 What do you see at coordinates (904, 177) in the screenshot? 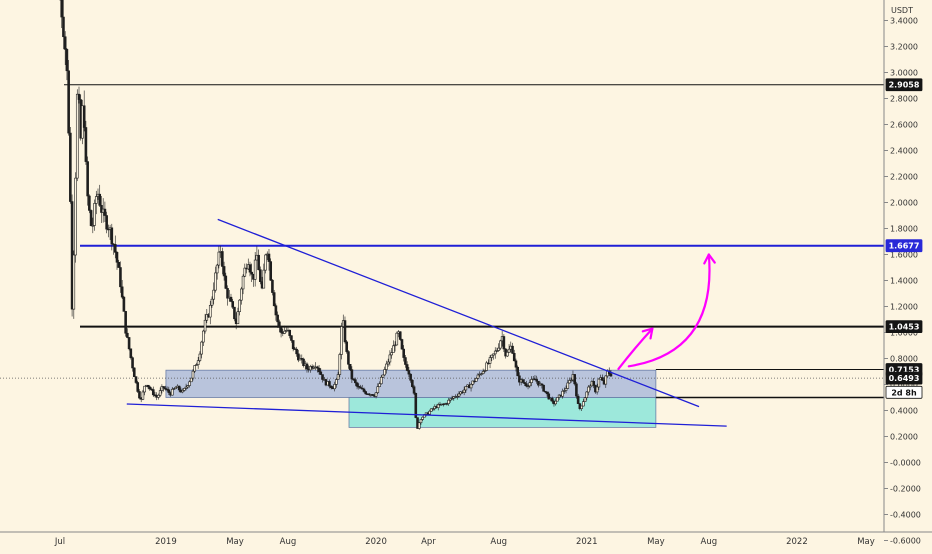
I see `y-tick-label: 2.2000` at bounding box center [904, 177].